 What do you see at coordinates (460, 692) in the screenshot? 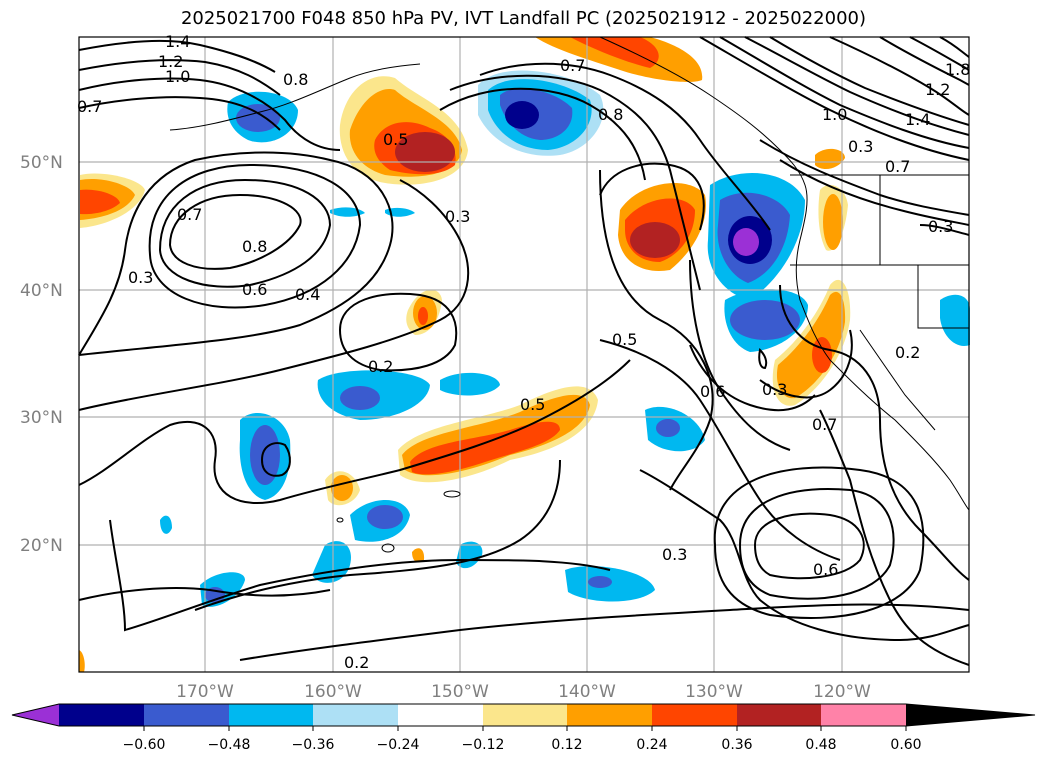
I see `lon-label: 150°W` at bounding box center [460, 692].